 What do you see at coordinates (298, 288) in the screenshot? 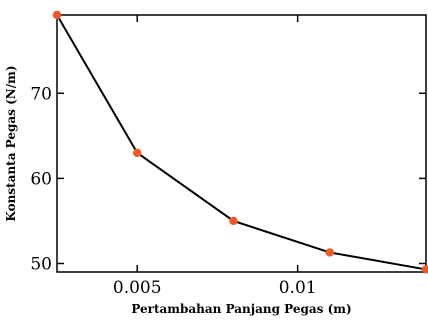
I see `x-tick-label: 0.01` at bounding box center [298, 288].